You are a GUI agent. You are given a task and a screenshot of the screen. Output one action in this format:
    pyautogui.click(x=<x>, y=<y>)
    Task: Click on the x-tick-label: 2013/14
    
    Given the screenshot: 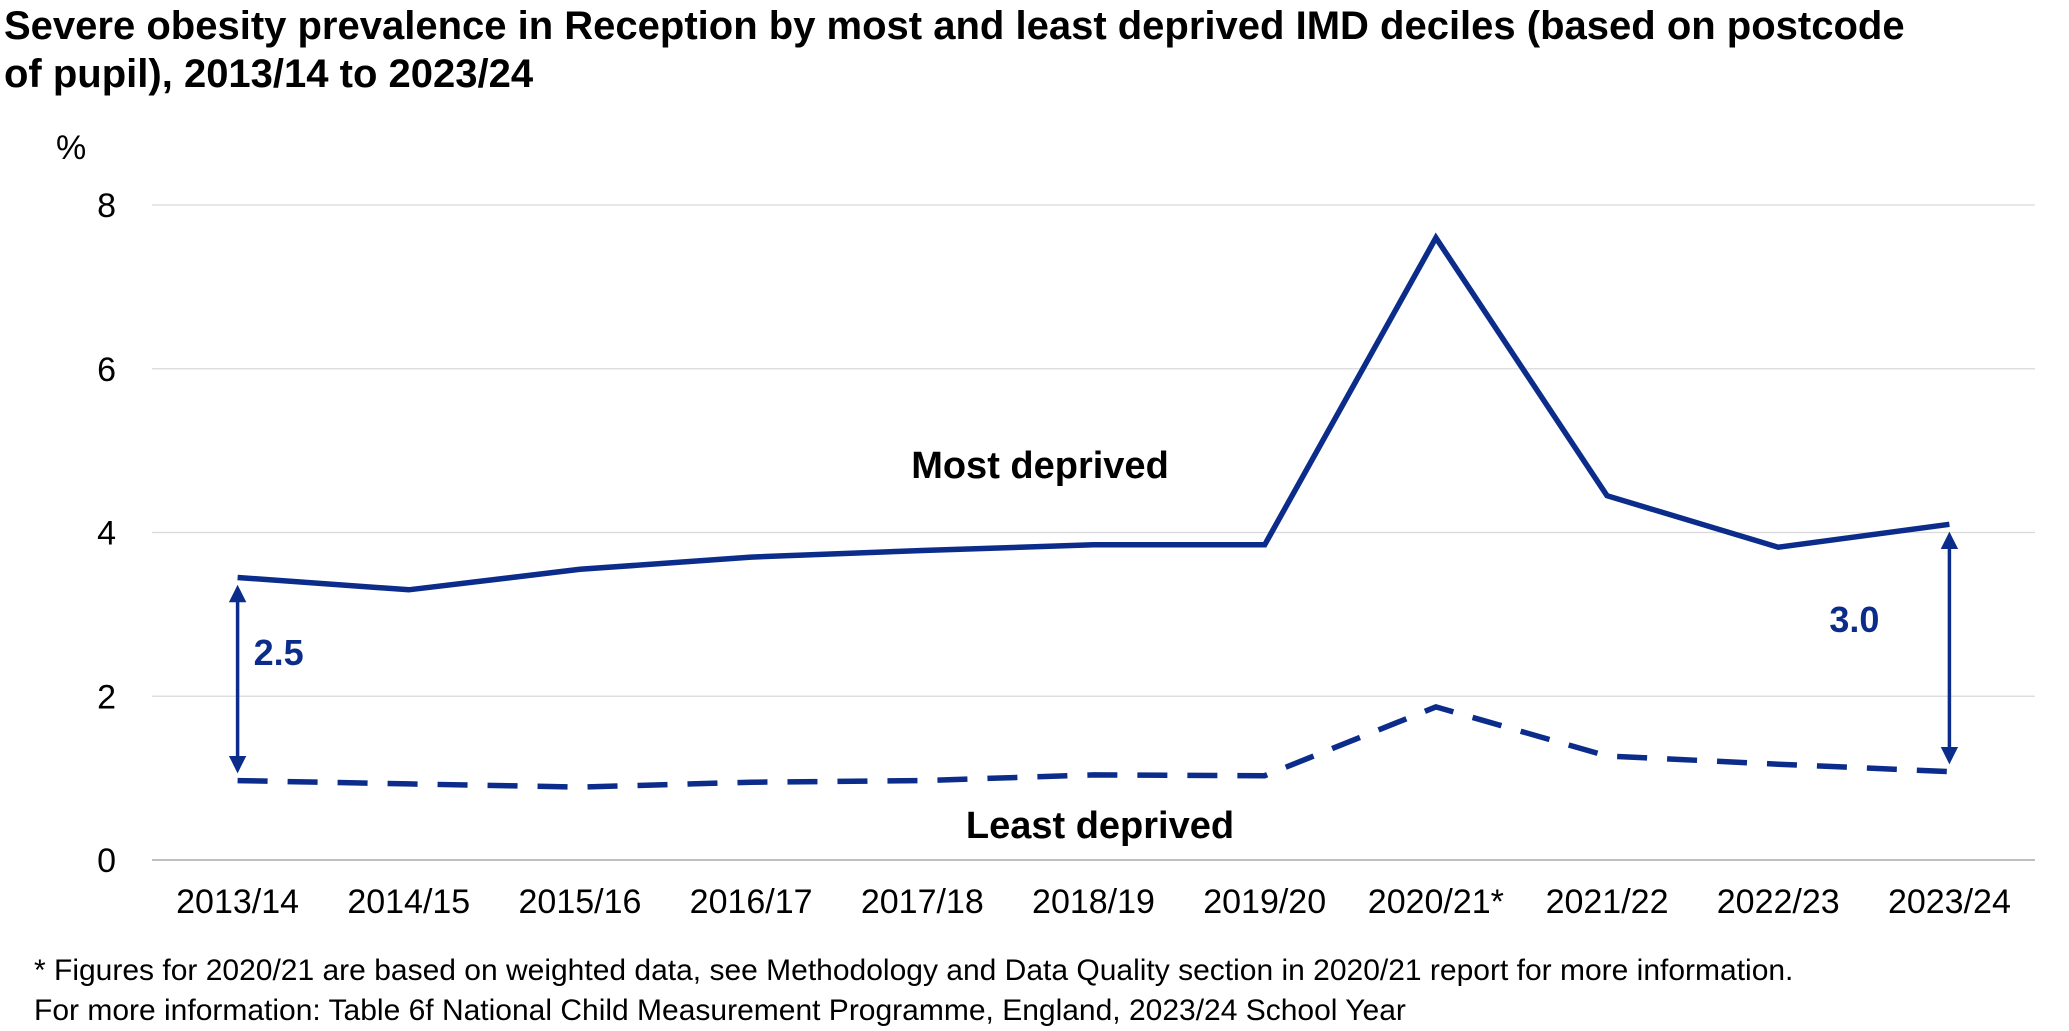 What is the action you would take?
    pyautogui.click(x=237, y=902)
    